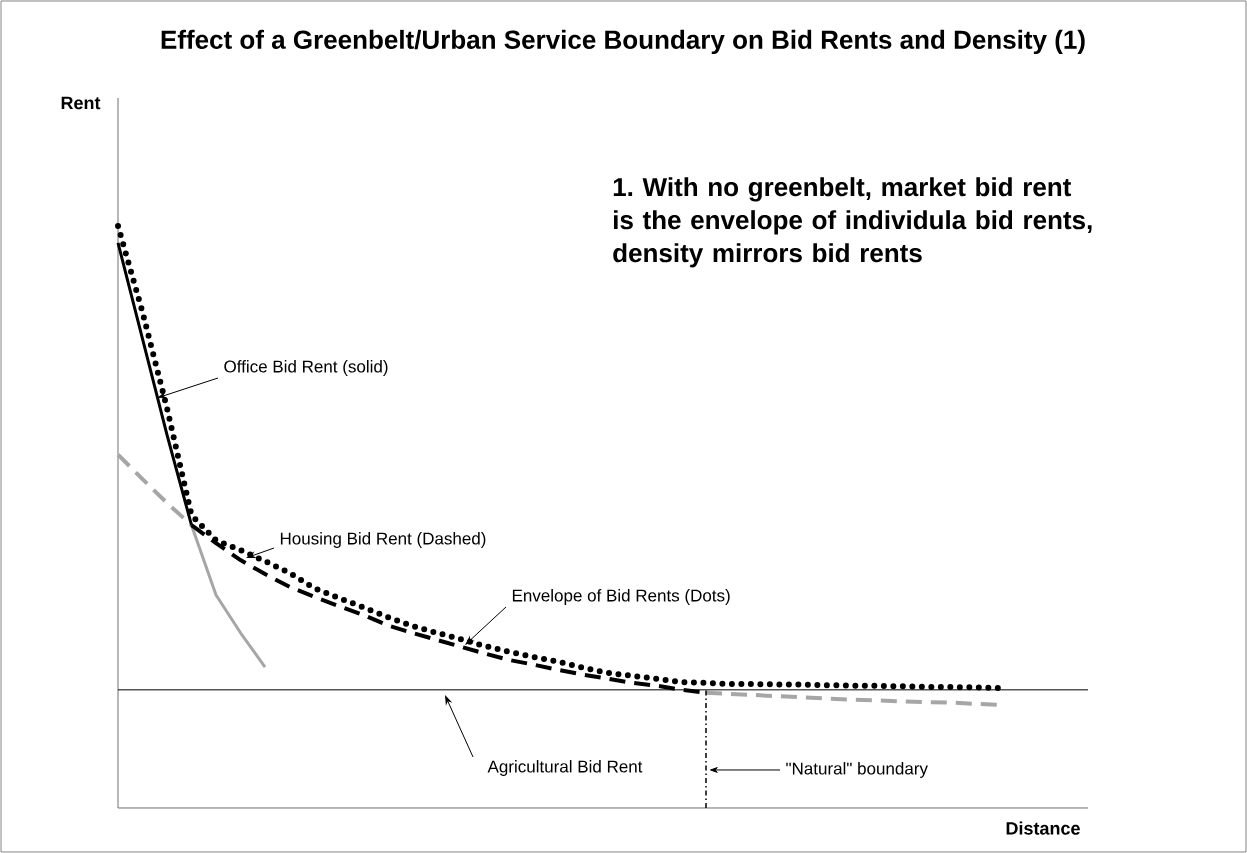  What do you see at coordinates (1043, 828) in the screenshot?
I see `x-axis-title: Distance` at bounding box center [1043, 828].